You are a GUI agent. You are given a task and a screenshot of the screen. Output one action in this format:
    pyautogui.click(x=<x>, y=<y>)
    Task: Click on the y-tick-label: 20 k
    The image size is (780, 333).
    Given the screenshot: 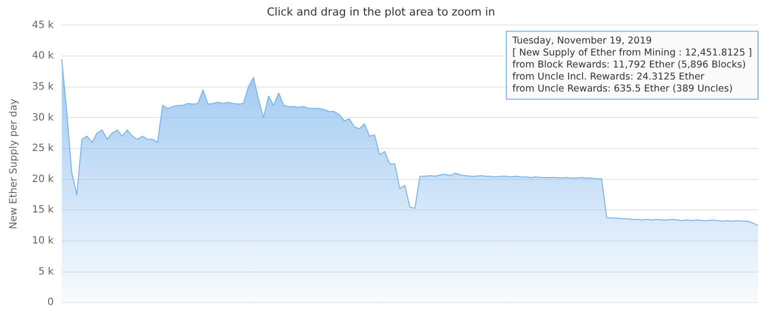 What is the action you would take?
    pyautogui.click(x=43, y=179)
    